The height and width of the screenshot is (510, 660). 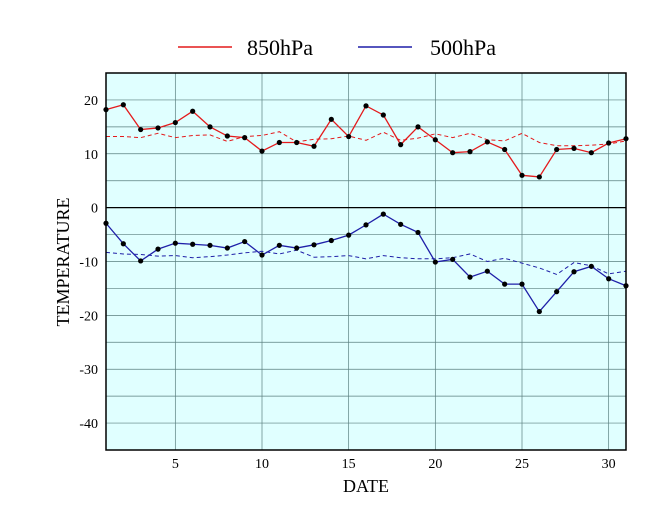 What do you see at coordinates (88, 370) in the screenshot?
I see `y-tick-label: -30` at bounding box center [88, 370].